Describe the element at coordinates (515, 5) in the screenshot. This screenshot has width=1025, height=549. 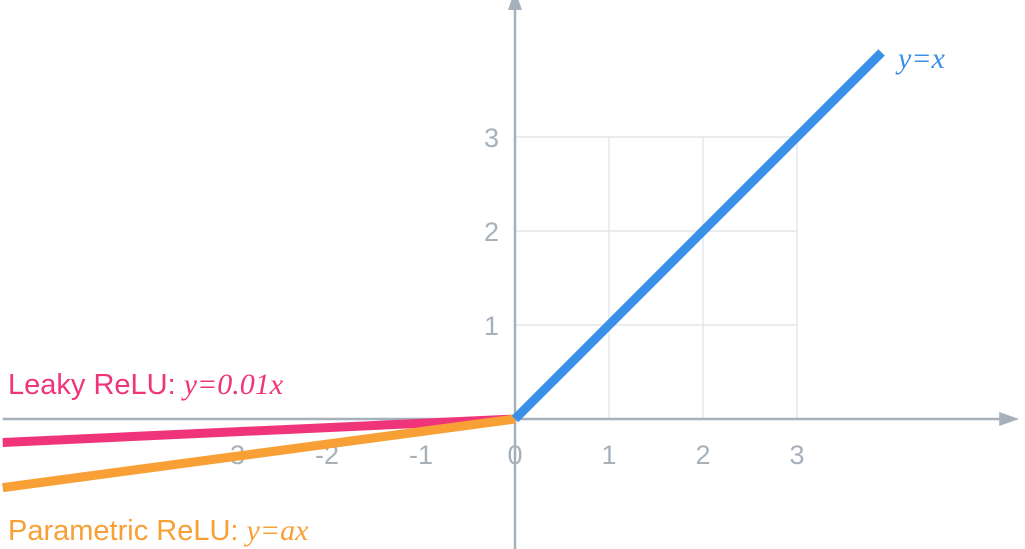
I see `y-axis-arrow-icon` at that location.